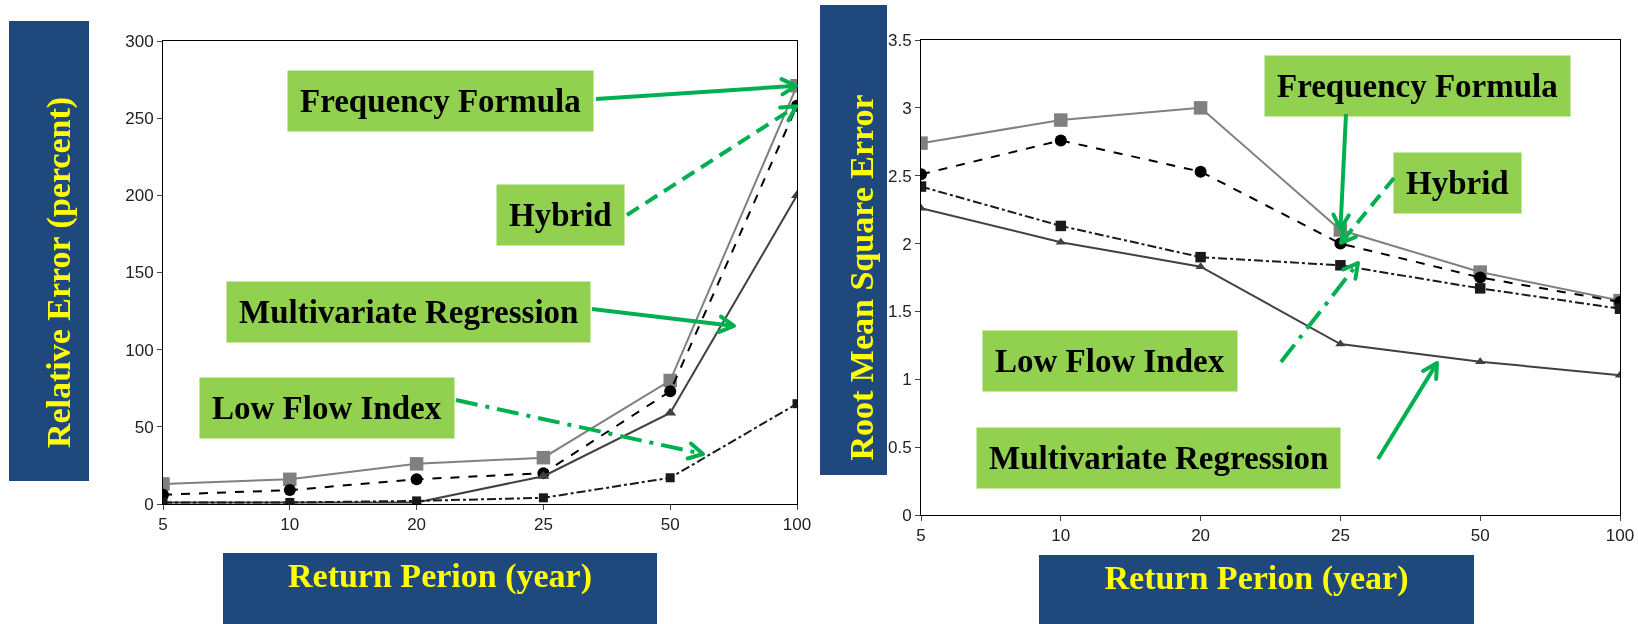  What do you see at coordinates (899, 448) in the screenshot?
I see `y-tick-label: 0.5` at bounding box center [899, 448].